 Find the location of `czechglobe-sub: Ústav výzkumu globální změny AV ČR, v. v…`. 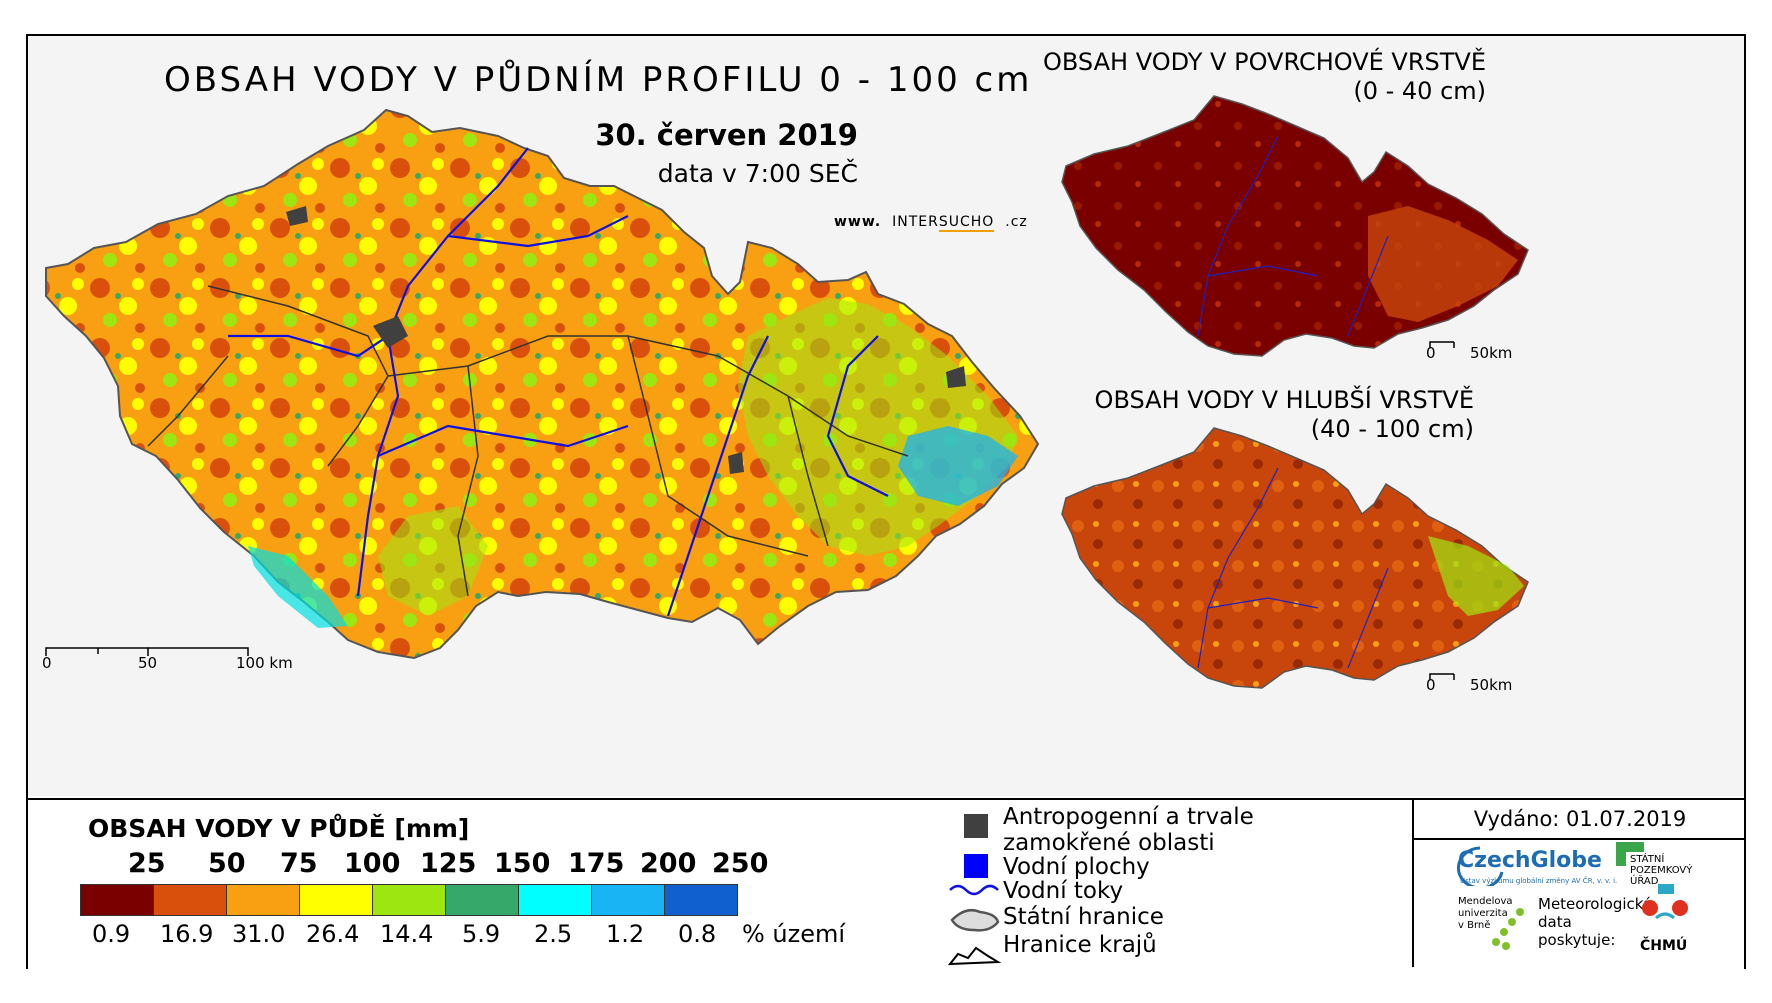

czechglobe-sub: Ústav výzkumu globální změny AV ČR, v. v… is located at coordinates (1539, 881).